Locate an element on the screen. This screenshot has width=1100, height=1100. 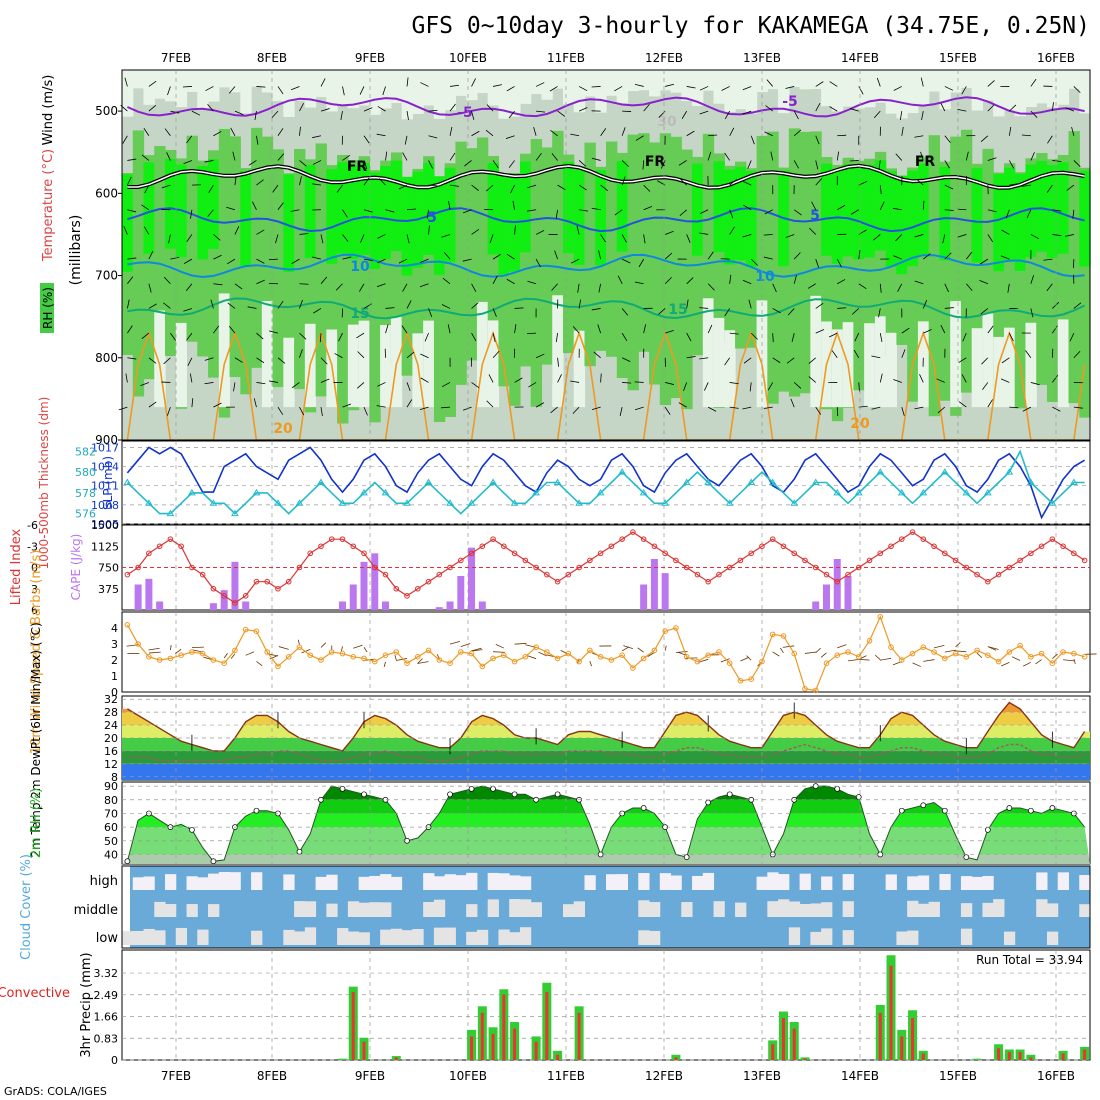
rh-legend-swatch is located at coordinates (47, 308).